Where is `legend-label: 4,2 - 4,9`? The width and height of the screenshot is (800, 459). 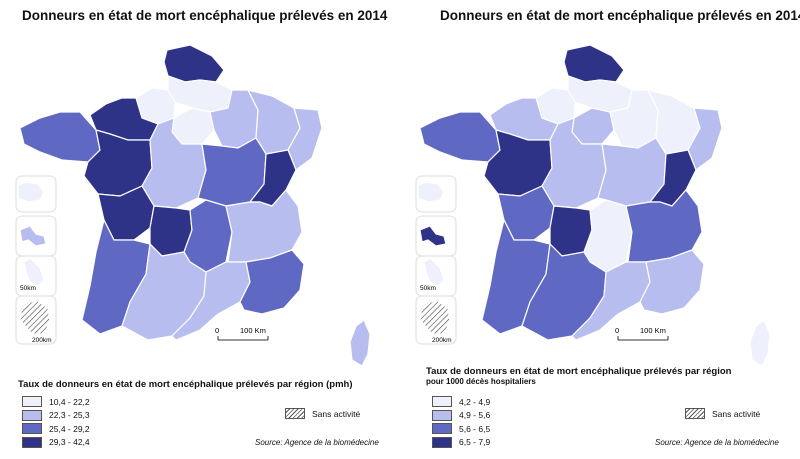 legend-label: 4,2 - 4,9 is located at coordinates (475, 401).